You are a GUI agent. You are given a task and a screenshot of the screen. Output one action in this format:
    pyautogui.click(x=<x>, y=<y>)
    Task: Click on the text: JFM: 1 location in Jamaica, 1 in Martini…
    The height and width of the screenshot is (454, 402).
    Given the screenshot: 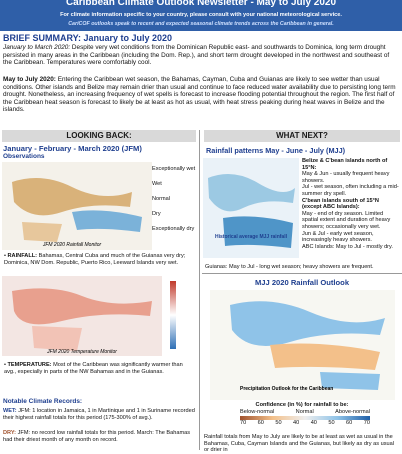 What is the action you would take?
    pyautogui.click(x=99, y=414)
    